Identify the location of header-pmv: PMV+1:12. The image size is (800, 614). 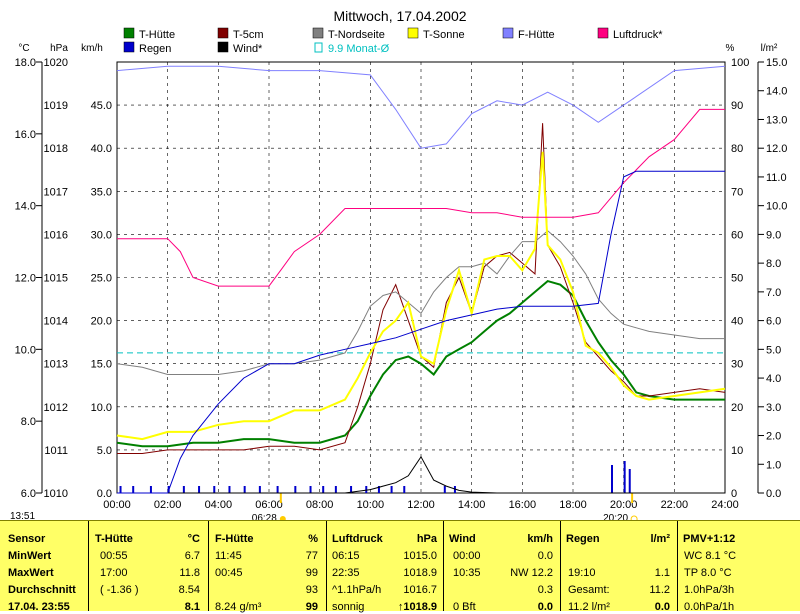
(709, 539).